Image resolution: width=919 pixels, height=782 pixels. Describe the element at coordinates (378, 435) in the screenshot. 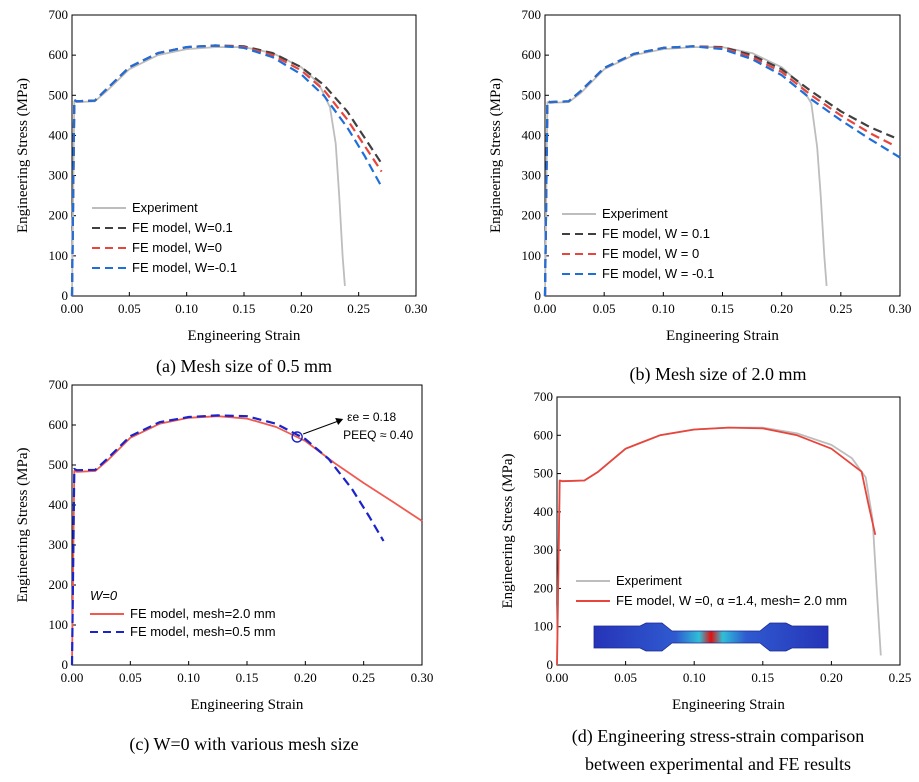

I see `annotation-peeq: PEEQ ≈ 0.40` at that location.